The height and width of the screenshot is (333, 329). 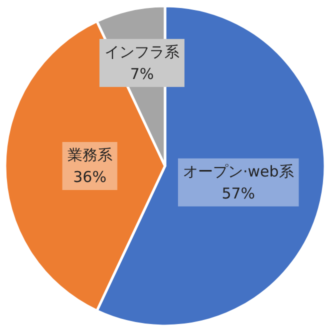 What do you see at coordinates (239, 193) in the screenshot?
I see `data-label: 57%` at bounding box center [239, 193].